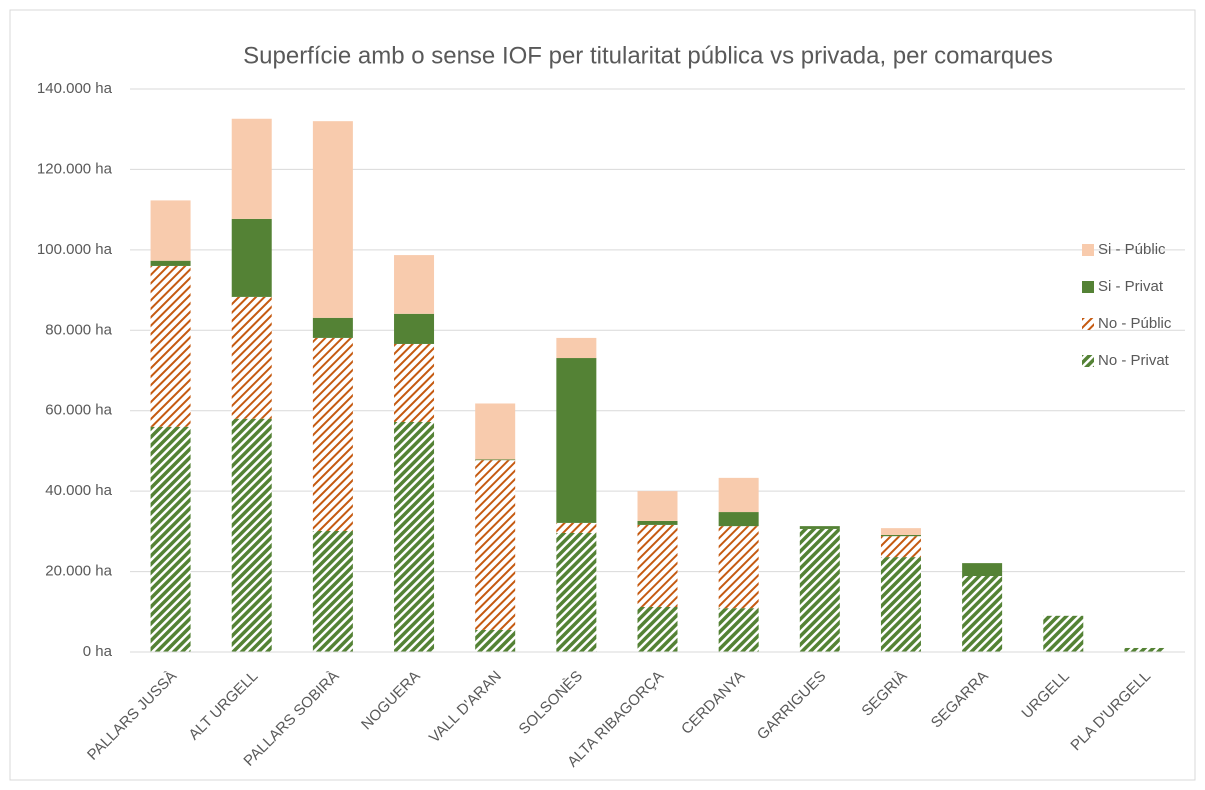  Describe the element at coordinates (75, 249) in the screenshot. I see `y-tick-label: 100.000 ha` at that location.